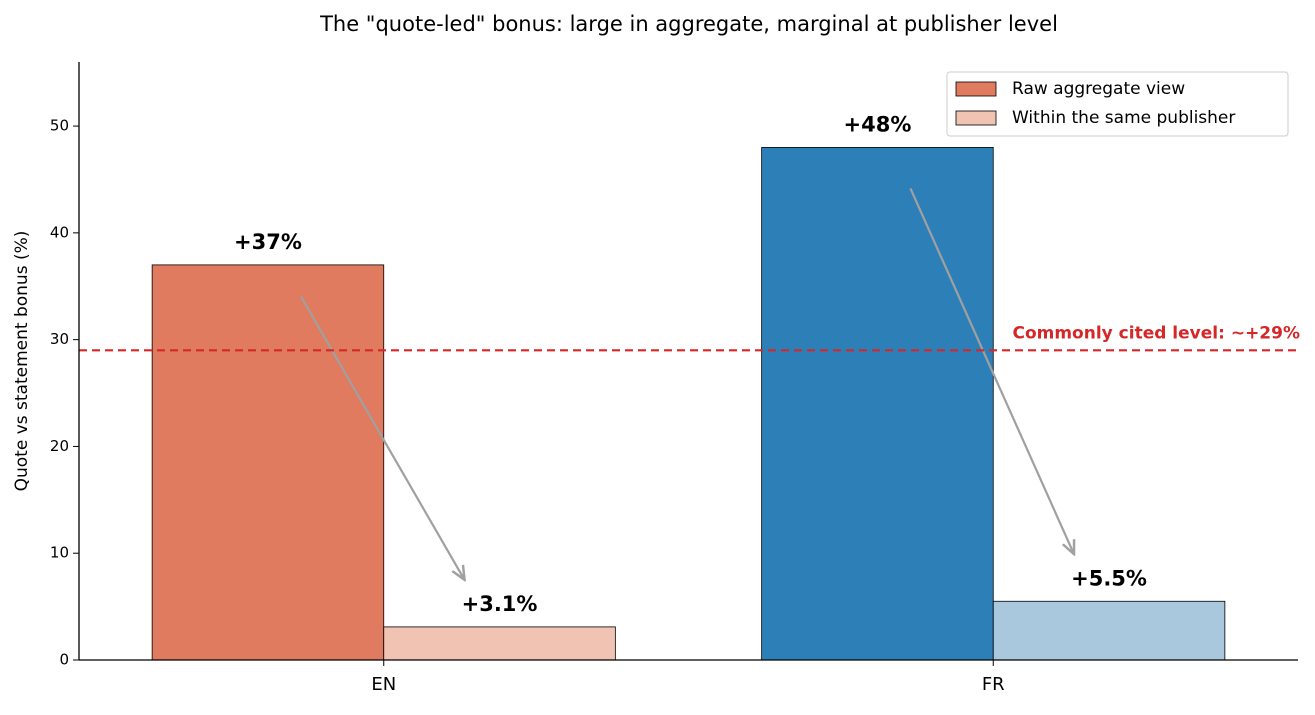 Image resolution: width=1315 pixels, height=715 pixels. What do you see at coordinates (268, 242) in the screenshot?
I see `value-label: +37%` at bounding box center [268, 242].